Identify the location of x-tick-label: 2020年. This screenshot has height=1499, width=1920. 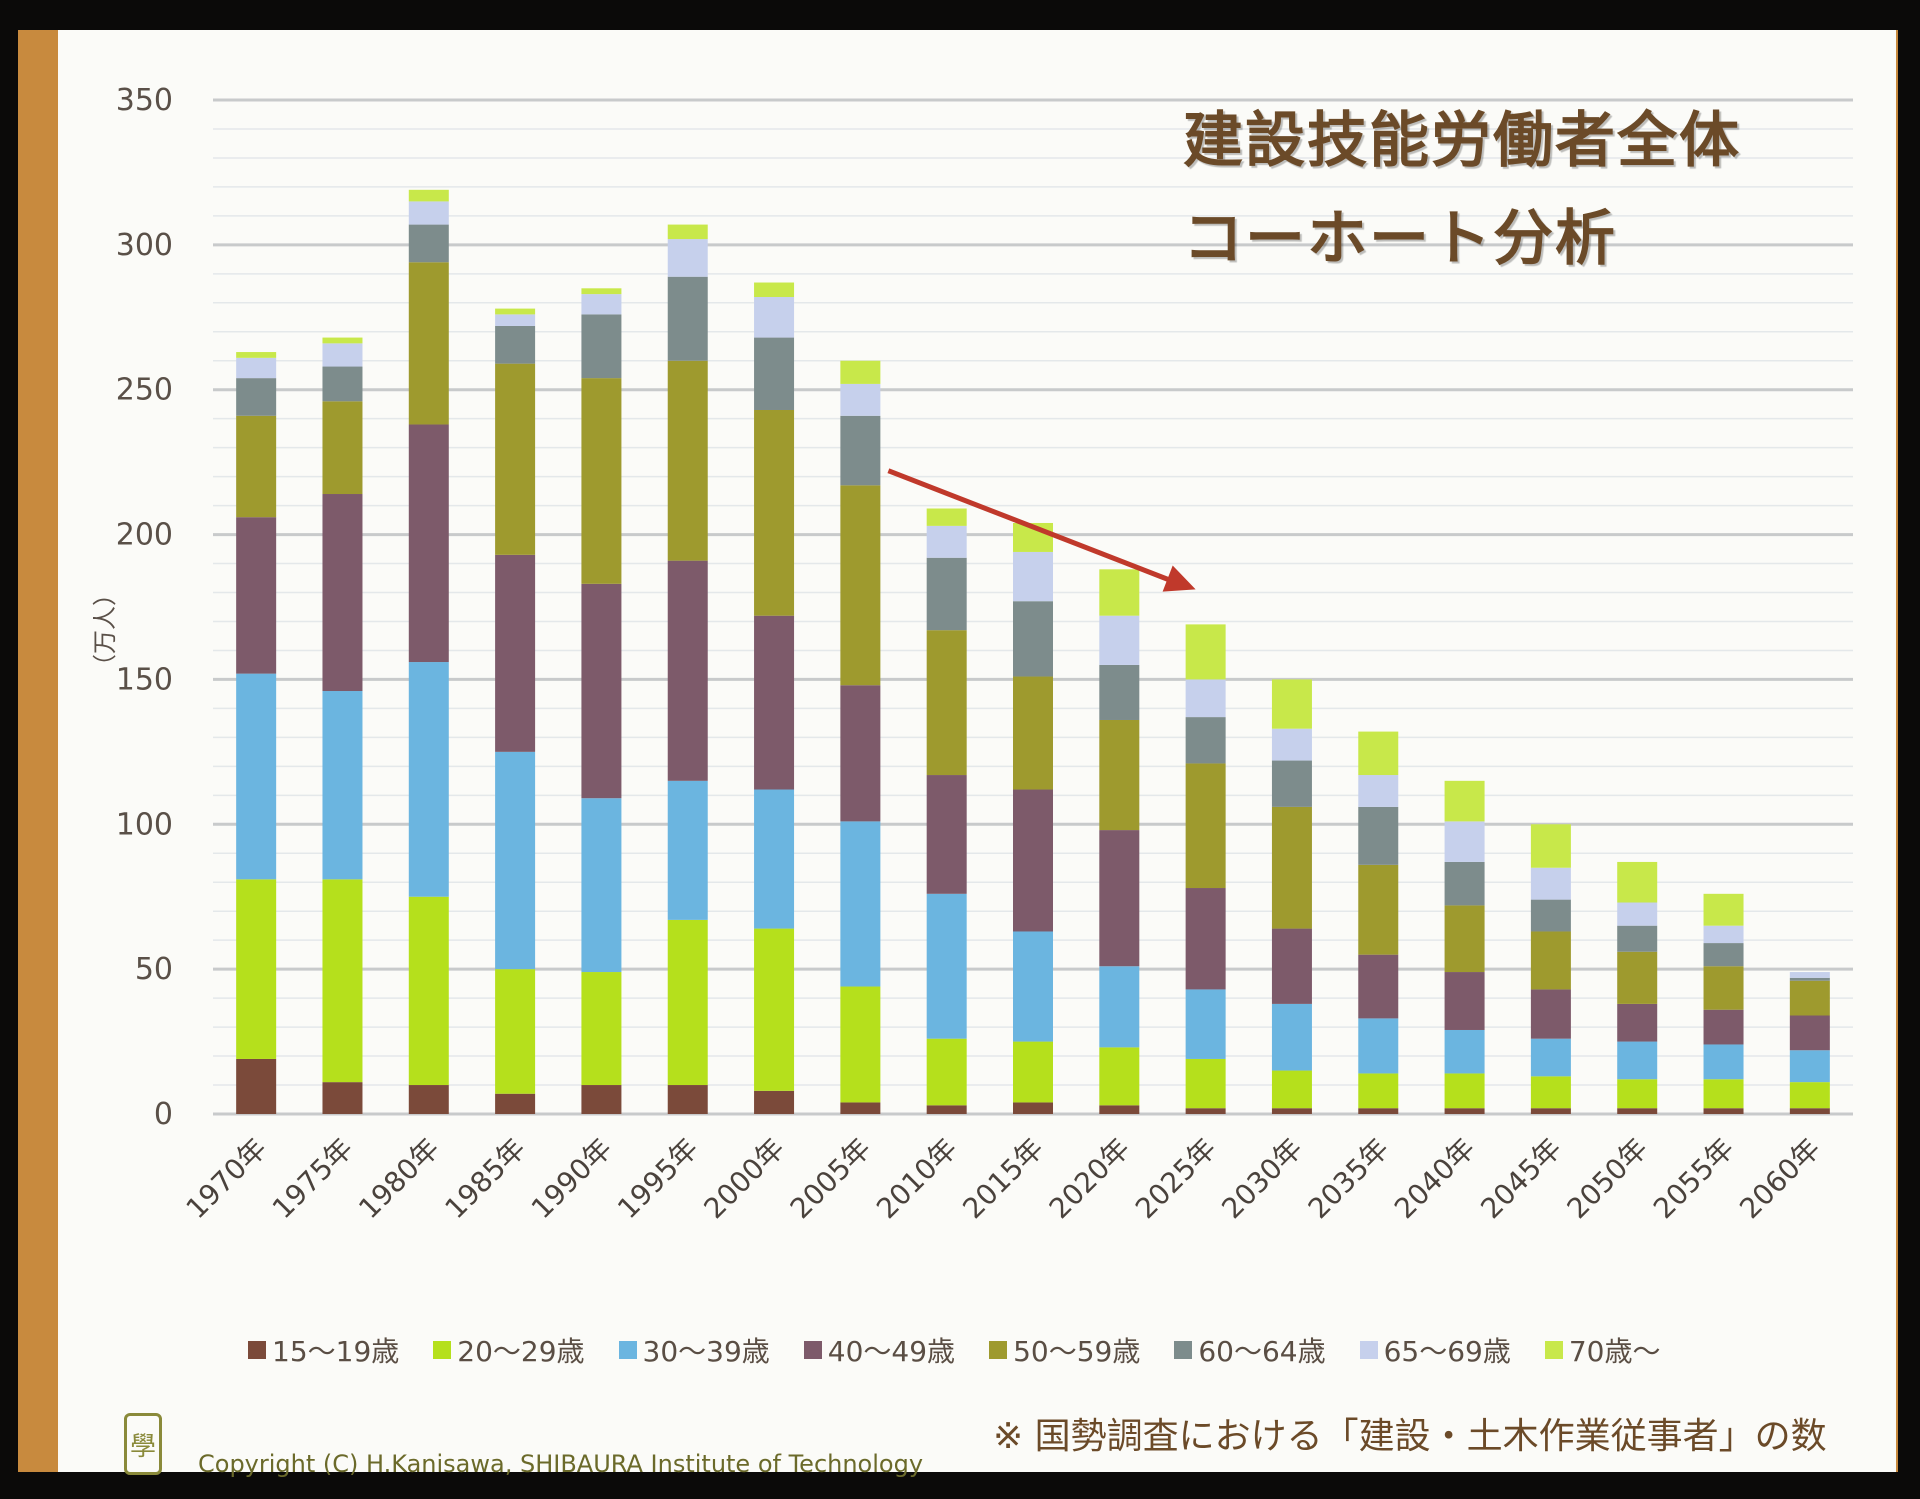
(1090, 1179).